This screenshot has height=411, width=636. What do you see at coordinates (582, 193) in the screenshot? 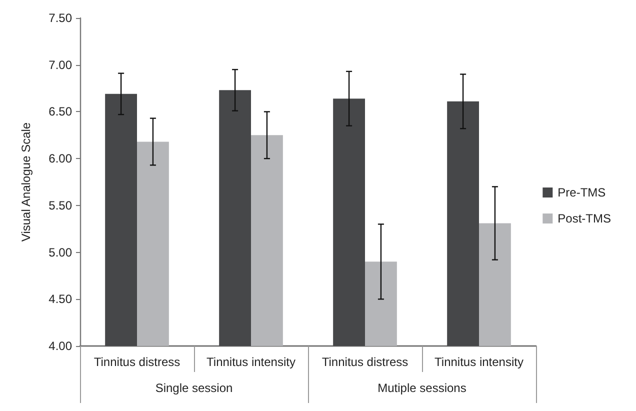
I see `legend-label: Pre-TMS` at bounding box center [582, 193].